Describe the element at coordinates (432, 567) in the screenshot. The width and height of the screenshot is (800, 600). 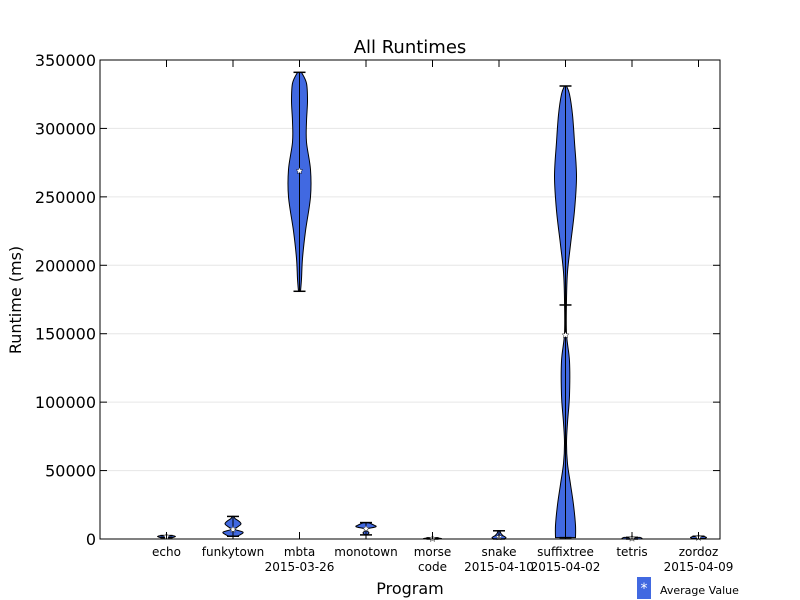
I see `x-tick-label: code` at that location.